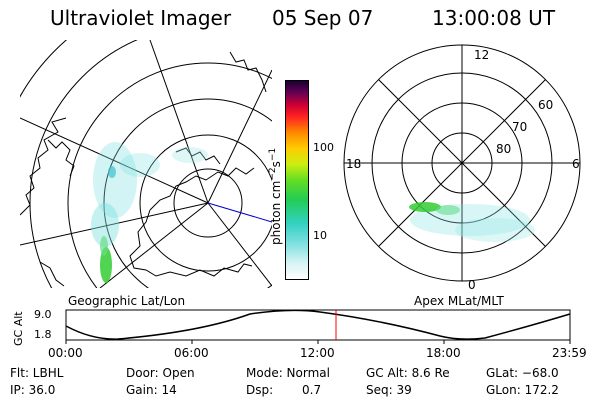 This screenshot has height=400, width=600. What do you see at coordinates (320, 235) in the screenshot?
I see `colorbar-tick-10: 10` at bounding box center [320, 235].